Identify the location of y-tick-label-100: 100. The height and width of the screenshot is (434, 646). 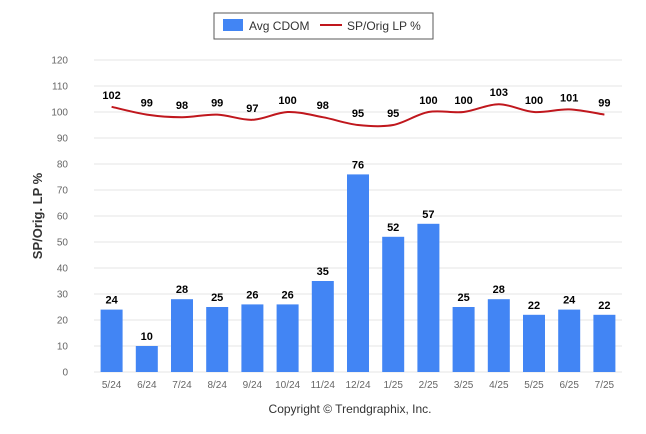
(59, 113).